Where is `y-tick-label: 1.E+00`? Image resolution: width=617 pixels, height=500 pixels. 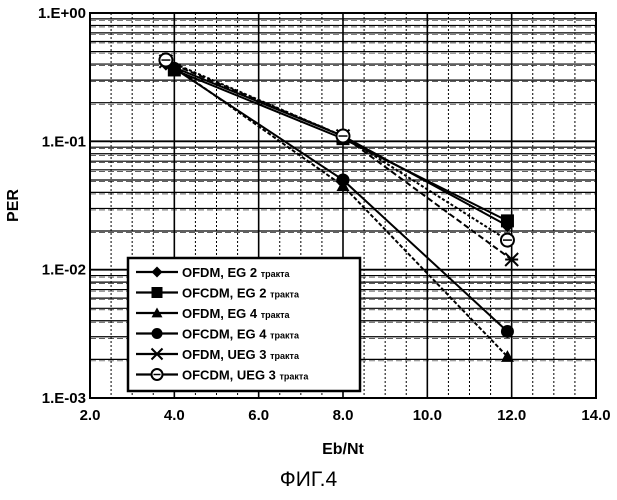 y-tick-label: 1.E+00 is located at coordinates (62, 13).